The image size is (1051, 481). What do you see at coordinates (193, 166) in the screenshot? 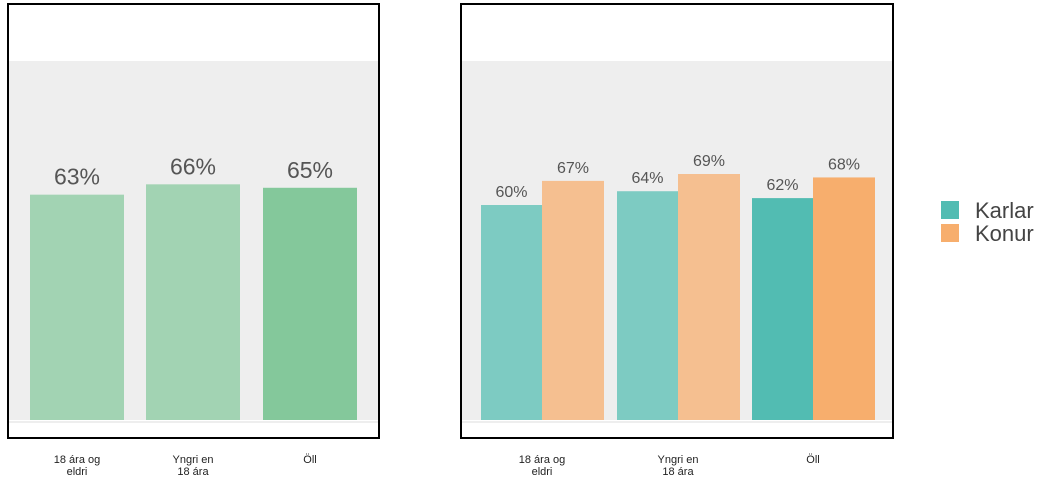
I see `data-label: 66%` at bounding box center [193, 166].